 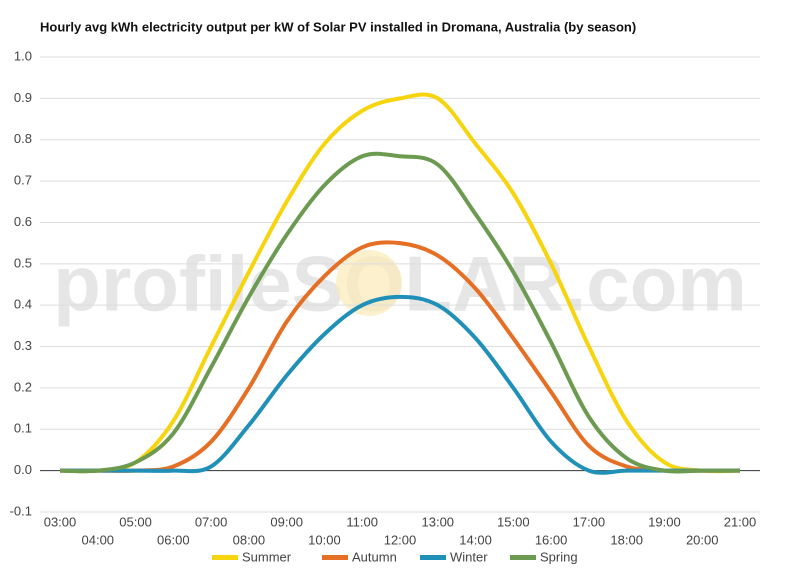 I want to click on y-tick-label: 0.4, so click(x=23, y=304).